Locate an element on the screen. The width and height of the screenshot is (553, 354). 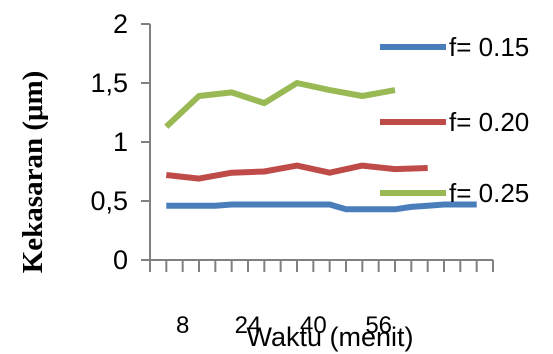
y-axis-label: Kekasaran (μm) is located at coordinates (33, 172).